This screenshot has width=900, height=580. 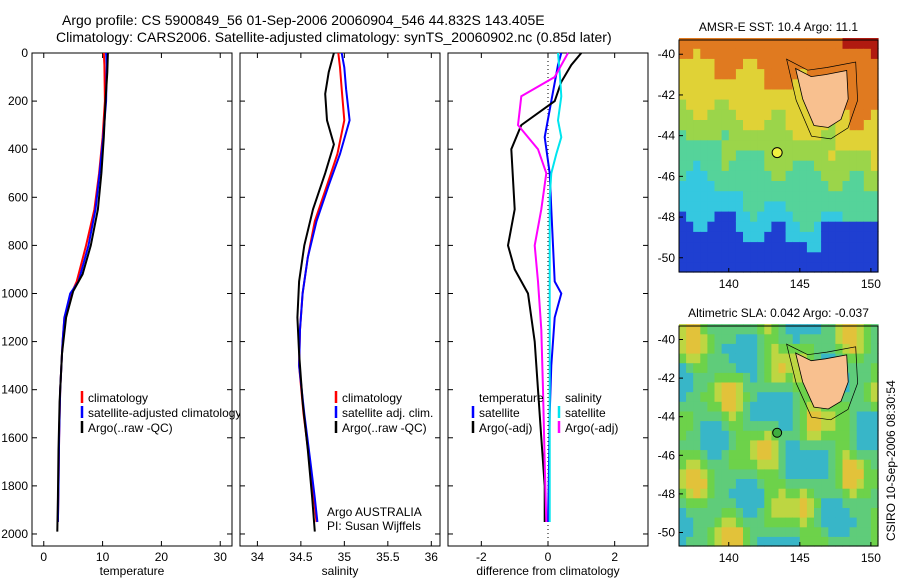 What do you see at coordinates (14, 390) in the screenshot?
I see `temperature-ytick-label: 1400` at bounding box center [14, 390].